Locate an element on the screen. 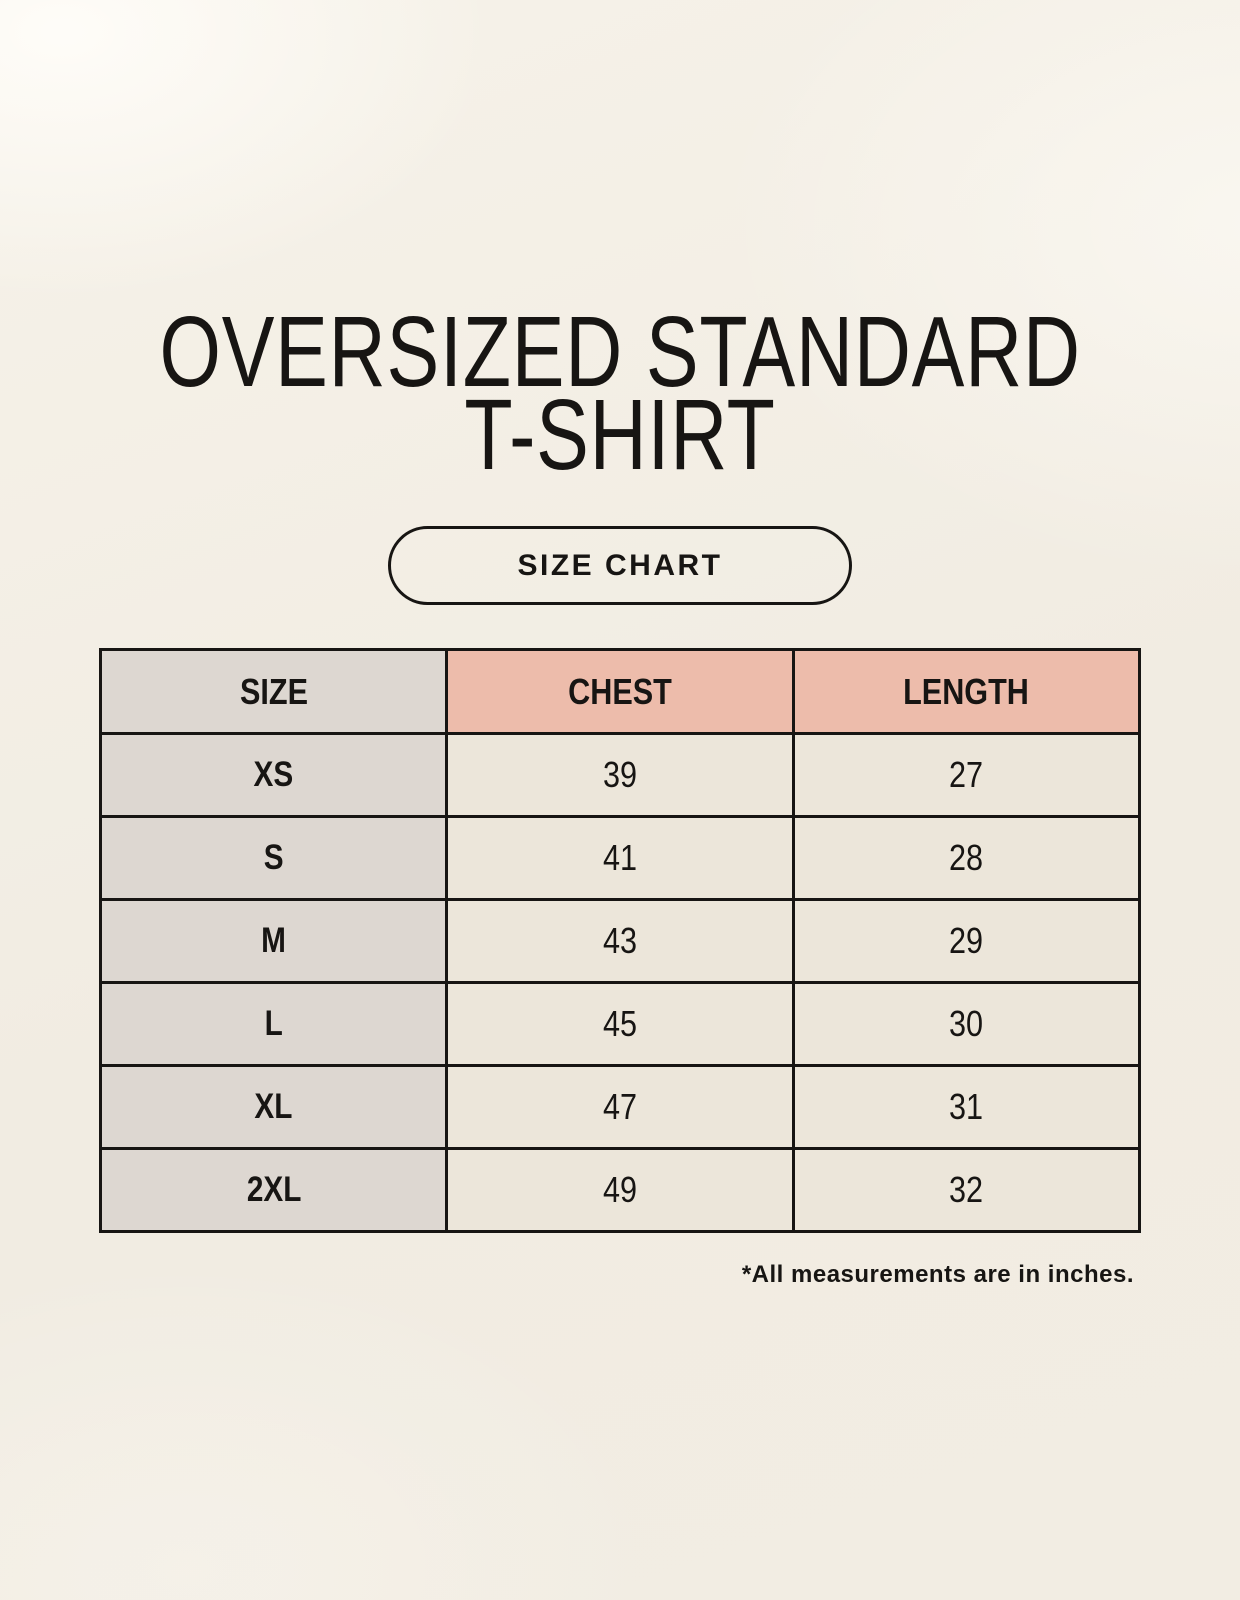 The width and height of the screenshot is (1240, 1600). length-cell: 28 is located at coordinates (966, 858).